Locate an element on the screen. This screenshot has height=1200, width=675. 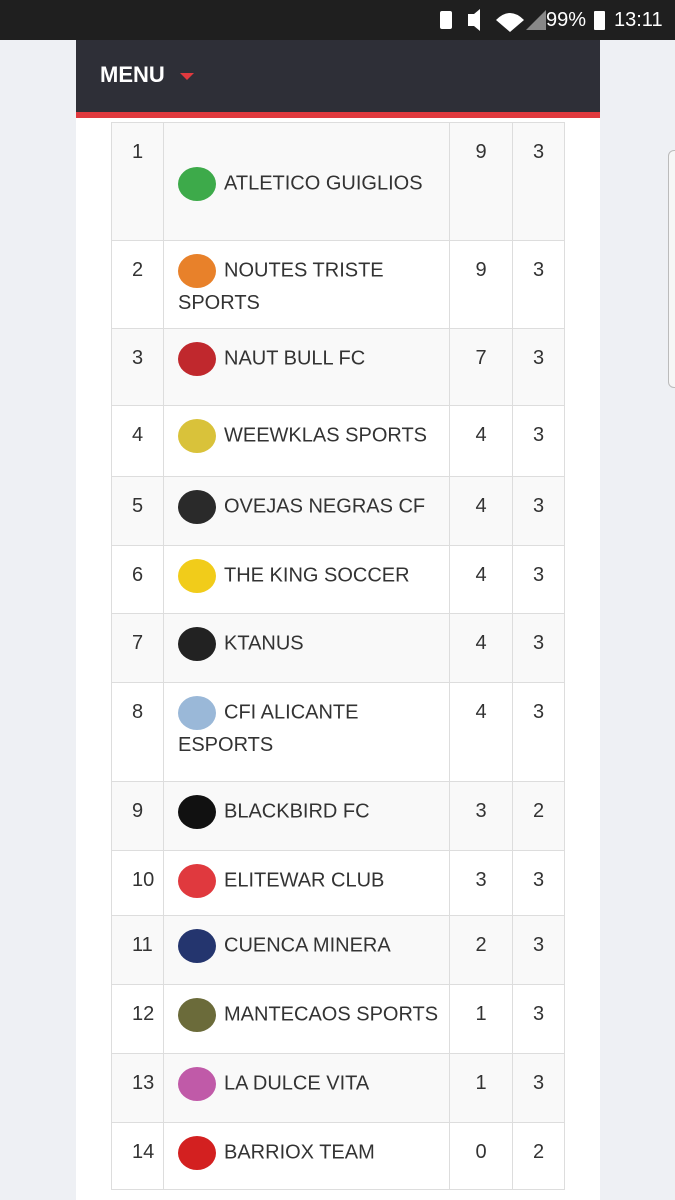
team-cell: BARRIOX TEAM is located at coordinates (306, 1156).